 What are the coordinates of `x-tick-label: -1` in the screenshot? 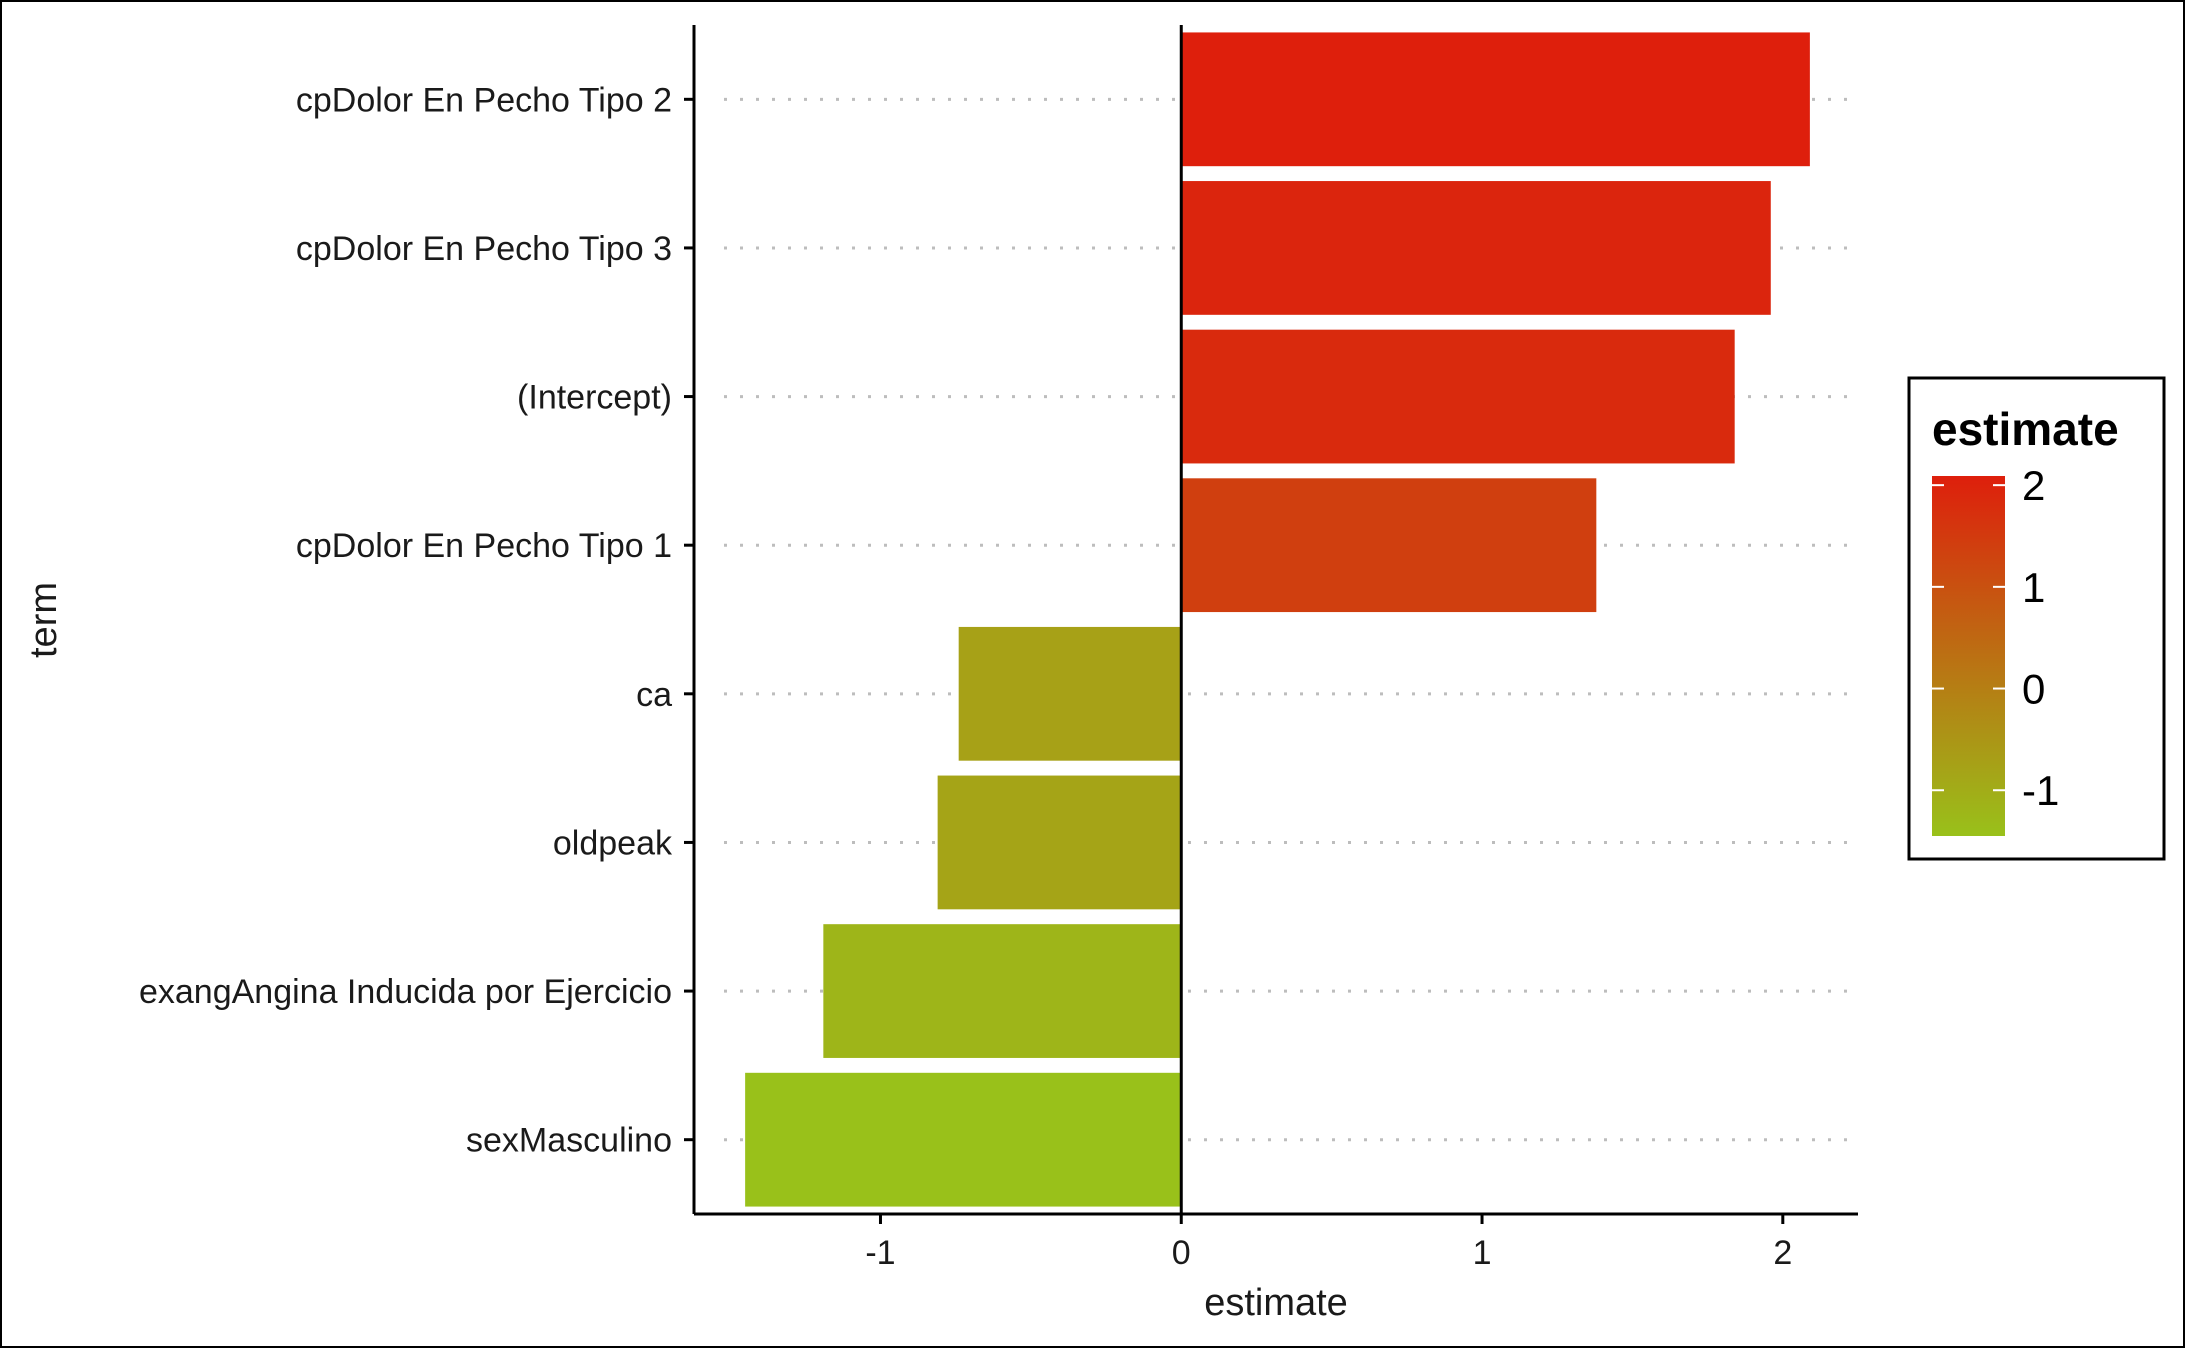 It's located at (880, 1253).